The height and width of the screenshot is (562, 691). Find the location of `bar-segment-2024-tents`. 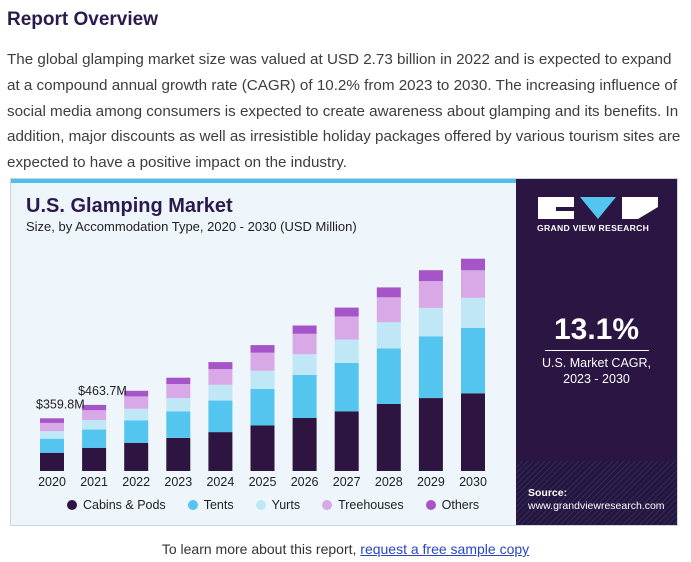

bar-segment-2024-tents is located at coordinates (220, 416).